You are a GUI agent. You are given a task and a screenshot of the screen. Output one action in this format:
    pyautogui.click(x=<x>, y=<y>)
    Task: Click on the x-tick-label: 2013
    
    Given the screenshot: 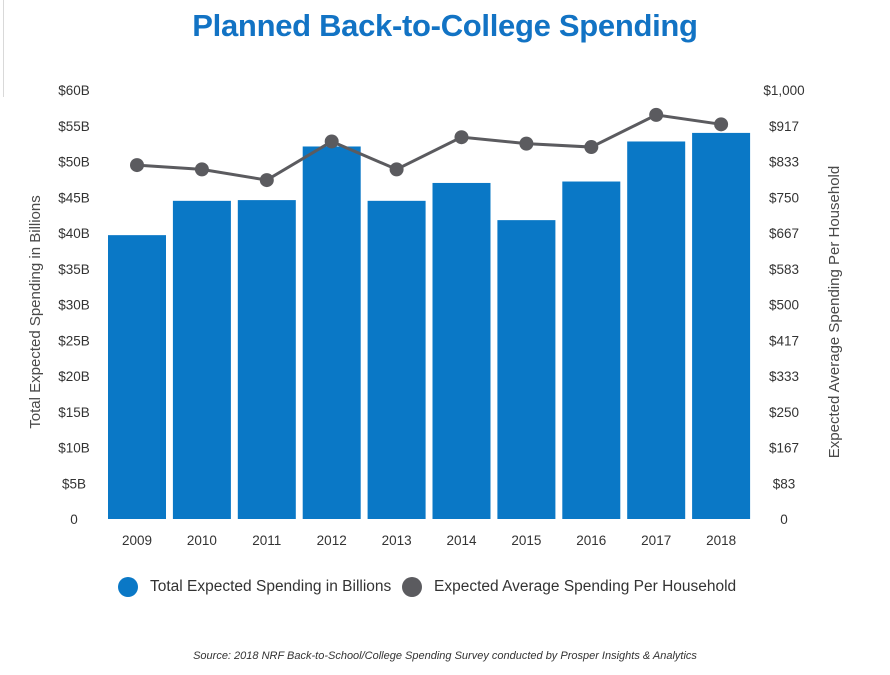 What is the action you would take?
    pyautogui.click(x=397, y=540)
    